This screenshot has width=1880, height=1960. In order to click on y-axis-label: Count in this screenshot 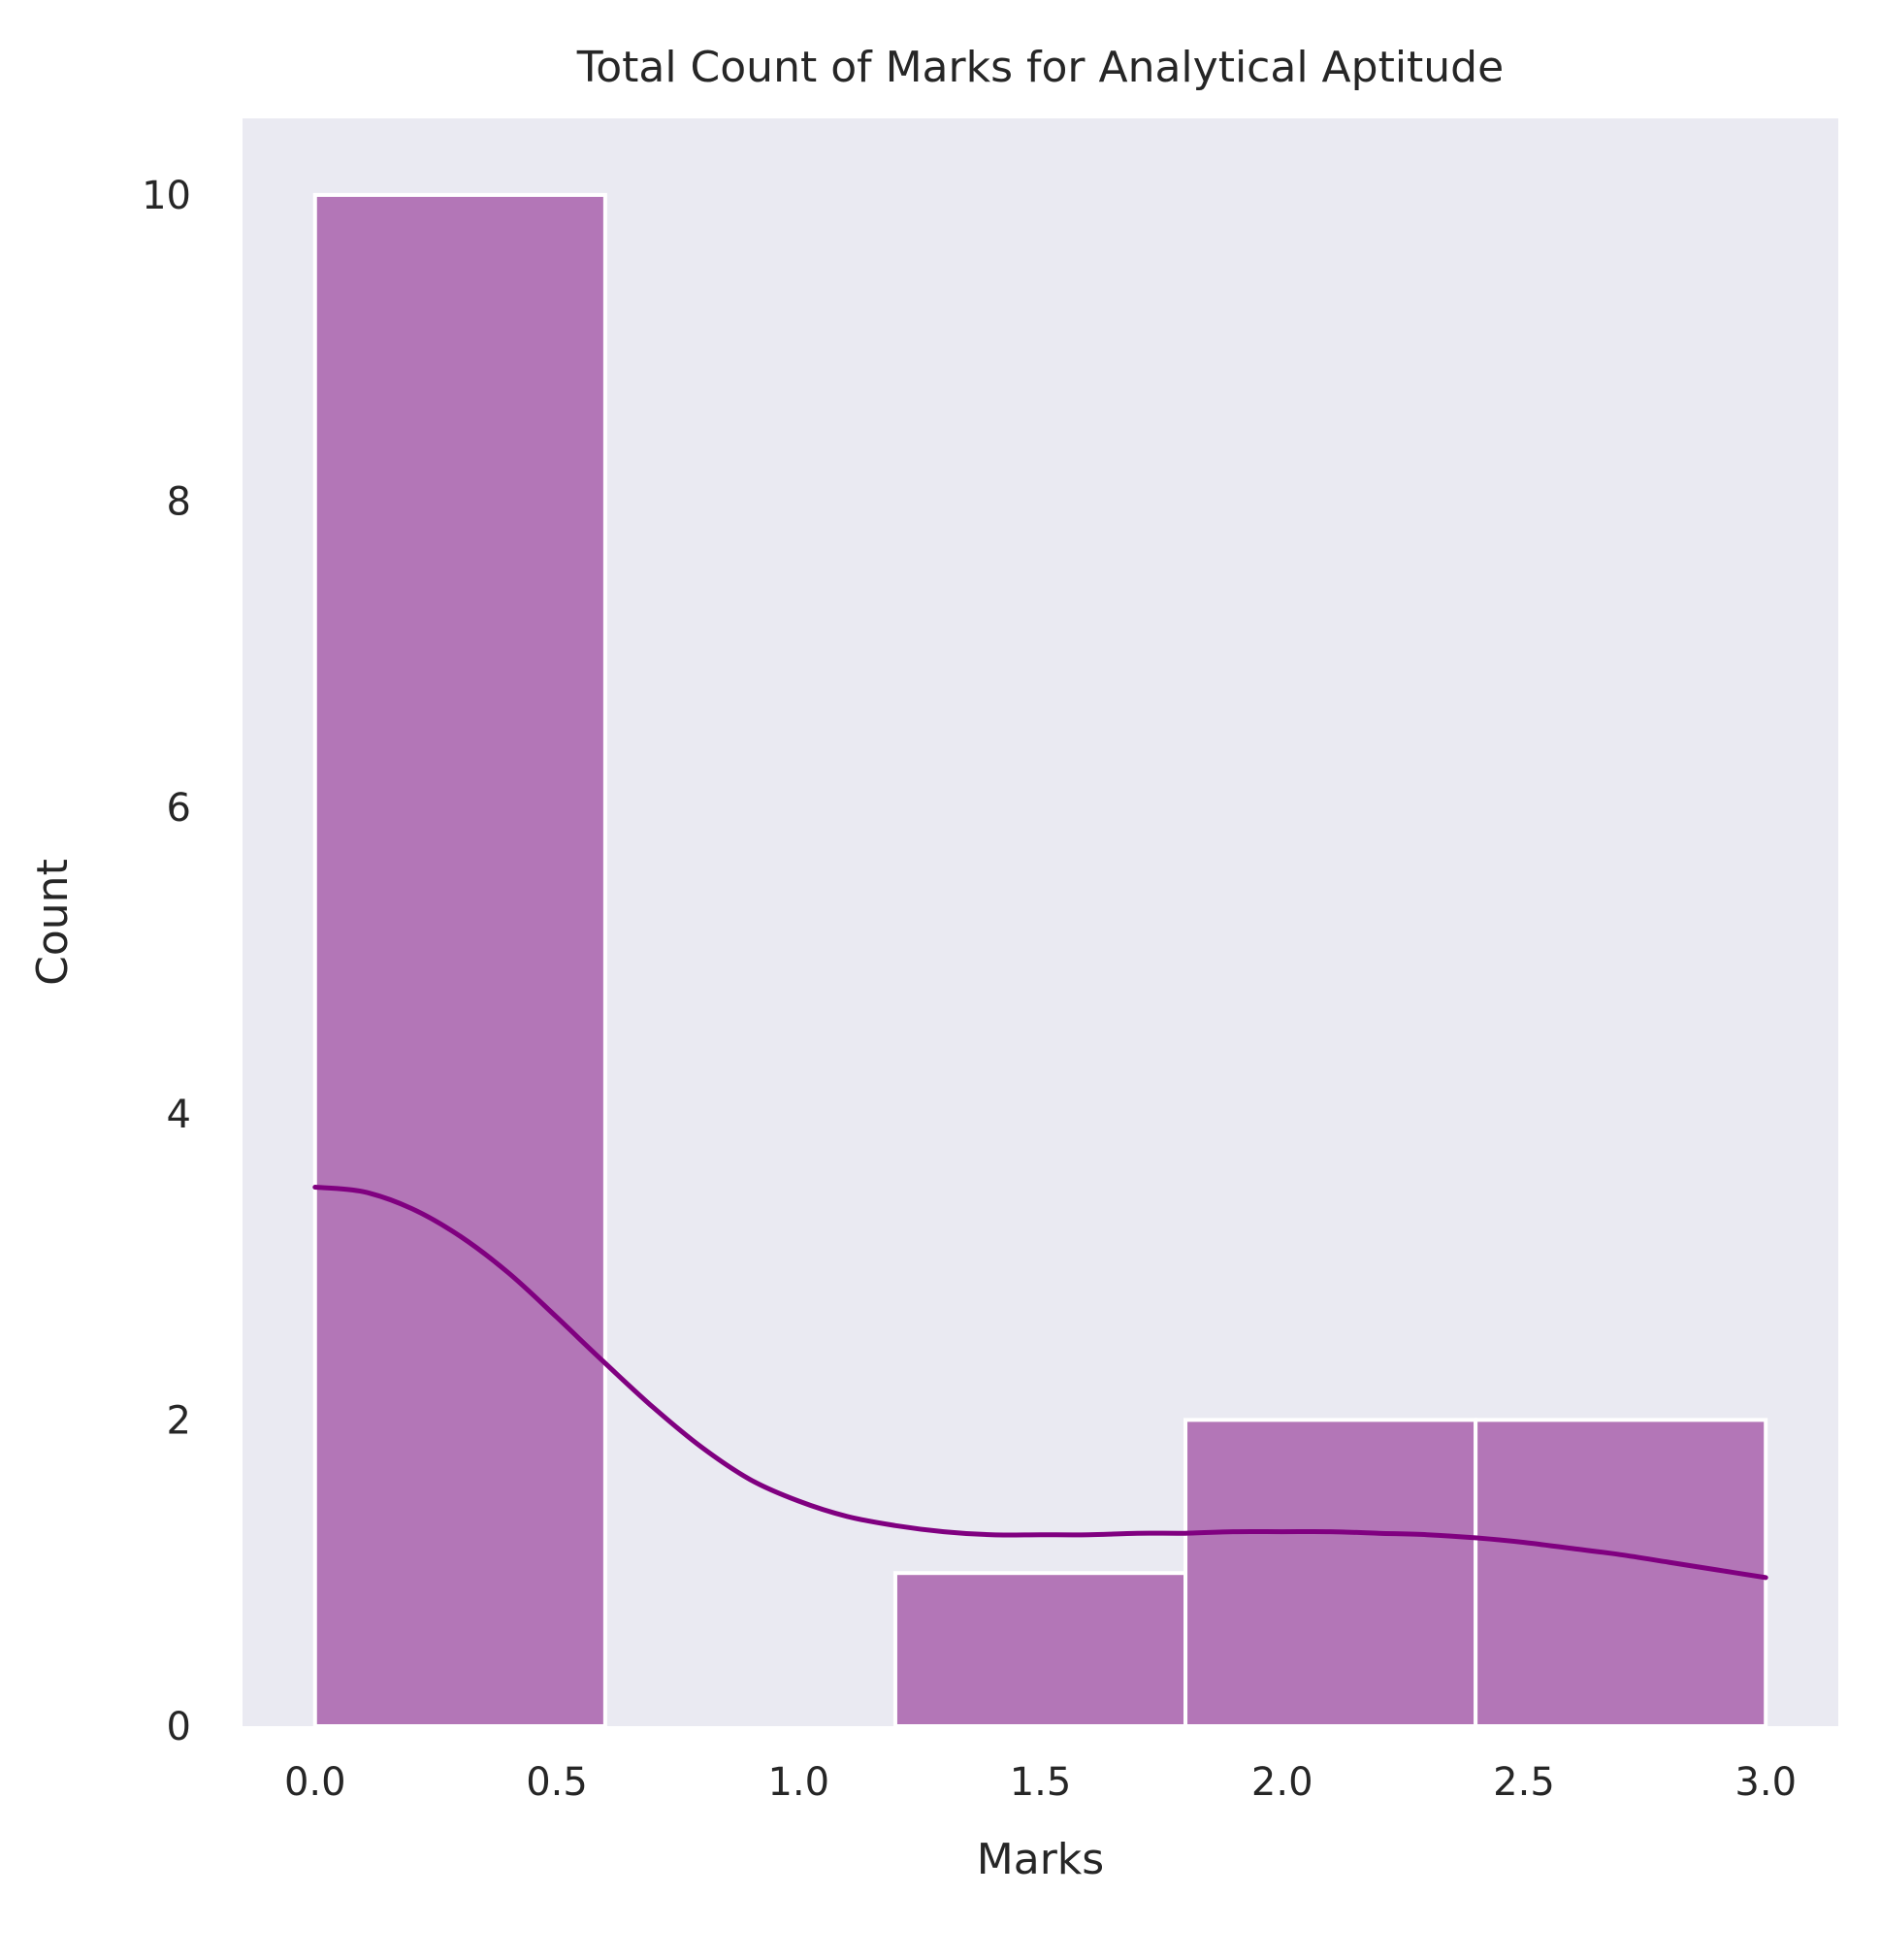, I will do `click(53, 922)`.